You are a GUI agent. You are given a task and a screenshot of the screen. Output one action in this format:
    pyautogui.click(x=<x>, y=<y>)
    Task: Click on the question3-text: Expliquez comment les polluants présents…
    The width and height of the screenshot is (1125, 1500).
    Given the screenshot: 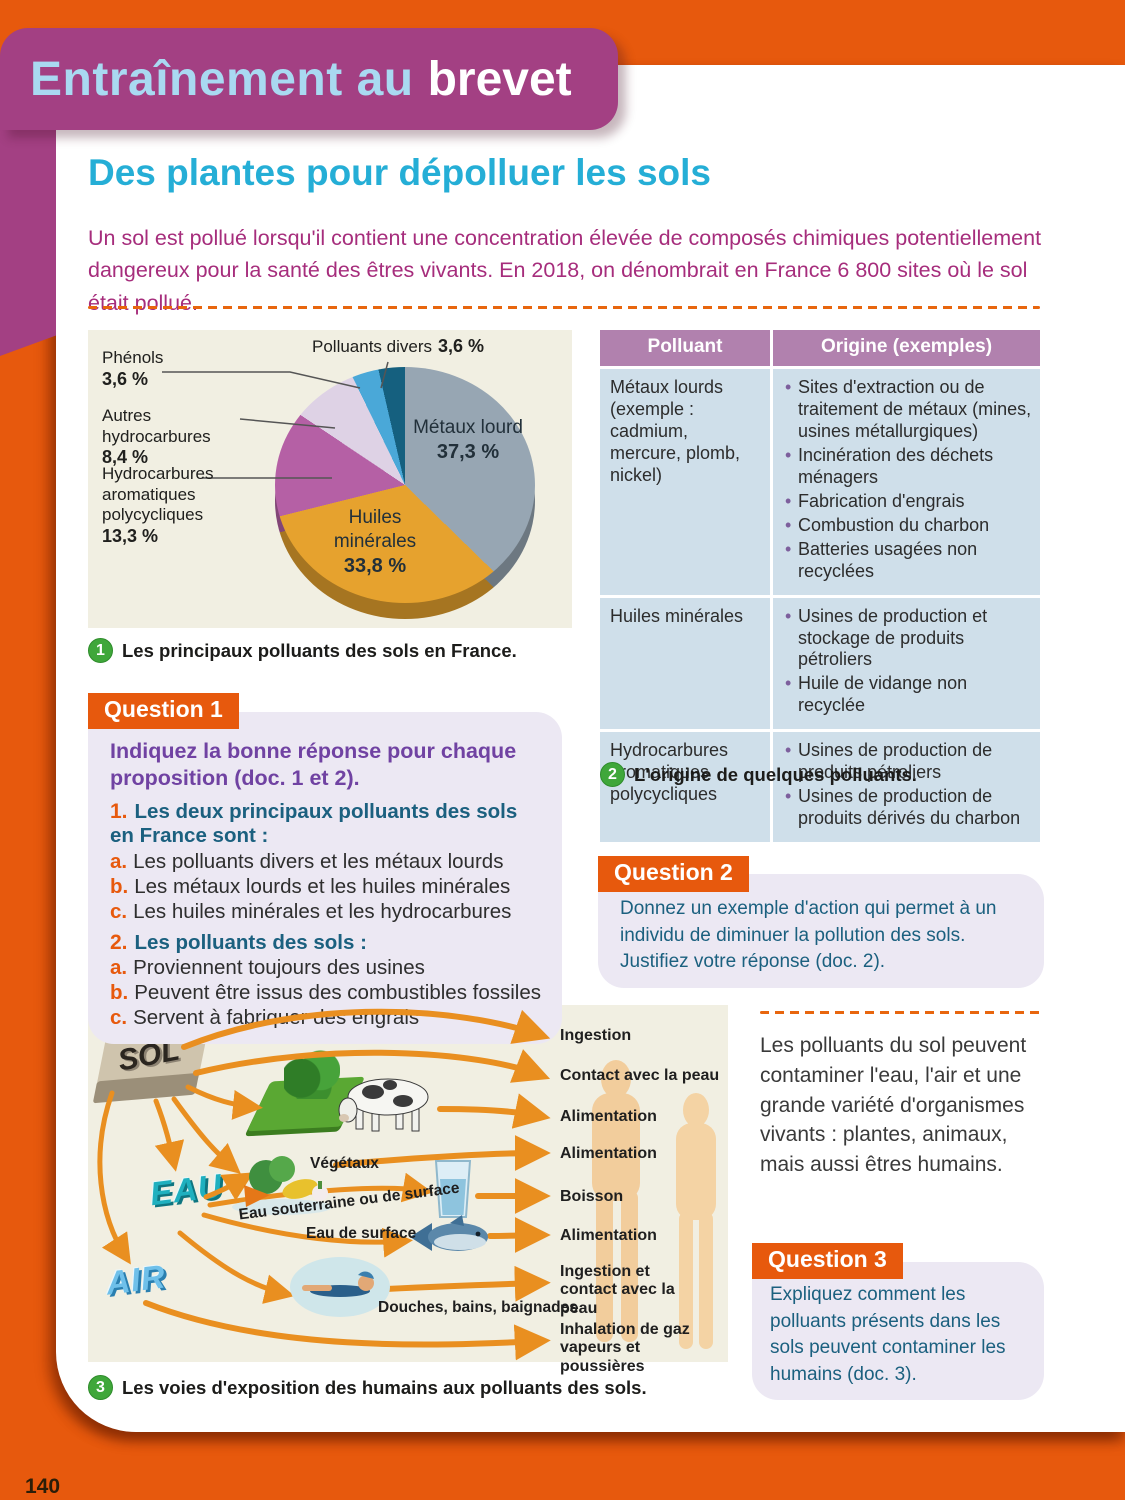 What is the action you would take?
    pyautogui.click(x=888, y=1334)
    